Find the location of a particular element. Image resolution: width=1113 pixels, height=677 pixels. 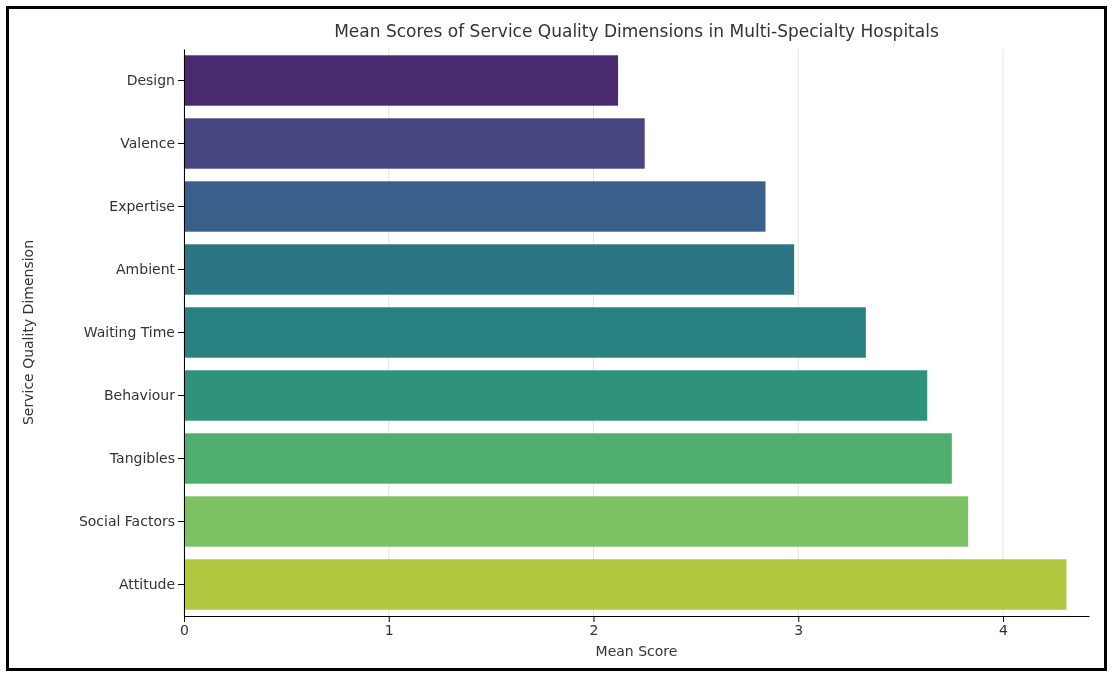

y-tick-label: Expertise is located at coordinates (142, 205).